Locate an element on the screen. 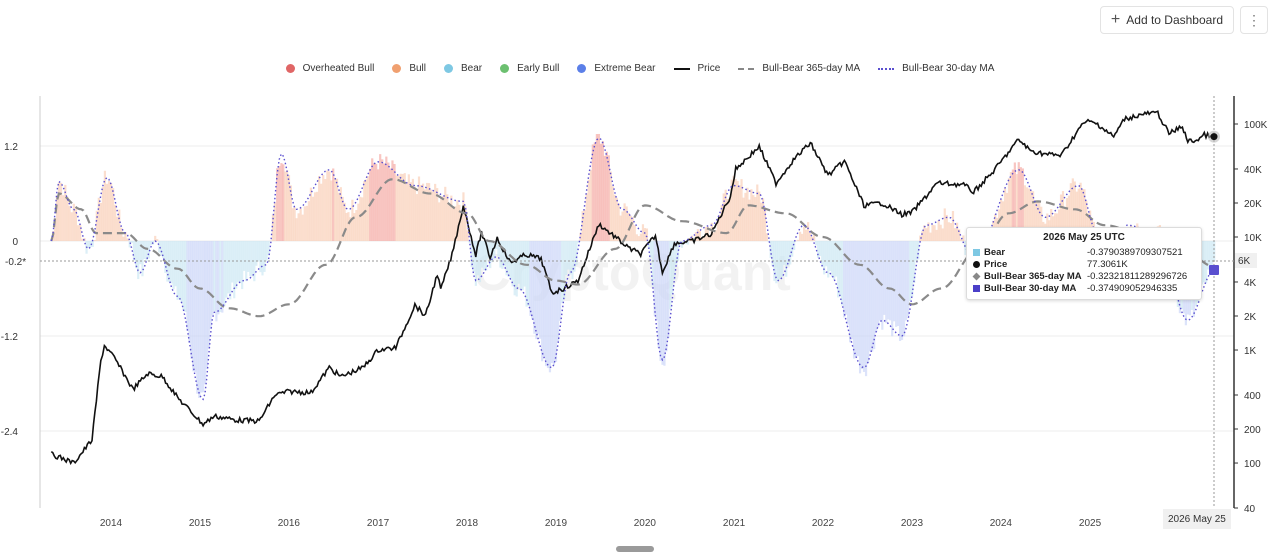 This screenshot has height=552, width=1280. scroll-handle is located at coordinates (635, 549).